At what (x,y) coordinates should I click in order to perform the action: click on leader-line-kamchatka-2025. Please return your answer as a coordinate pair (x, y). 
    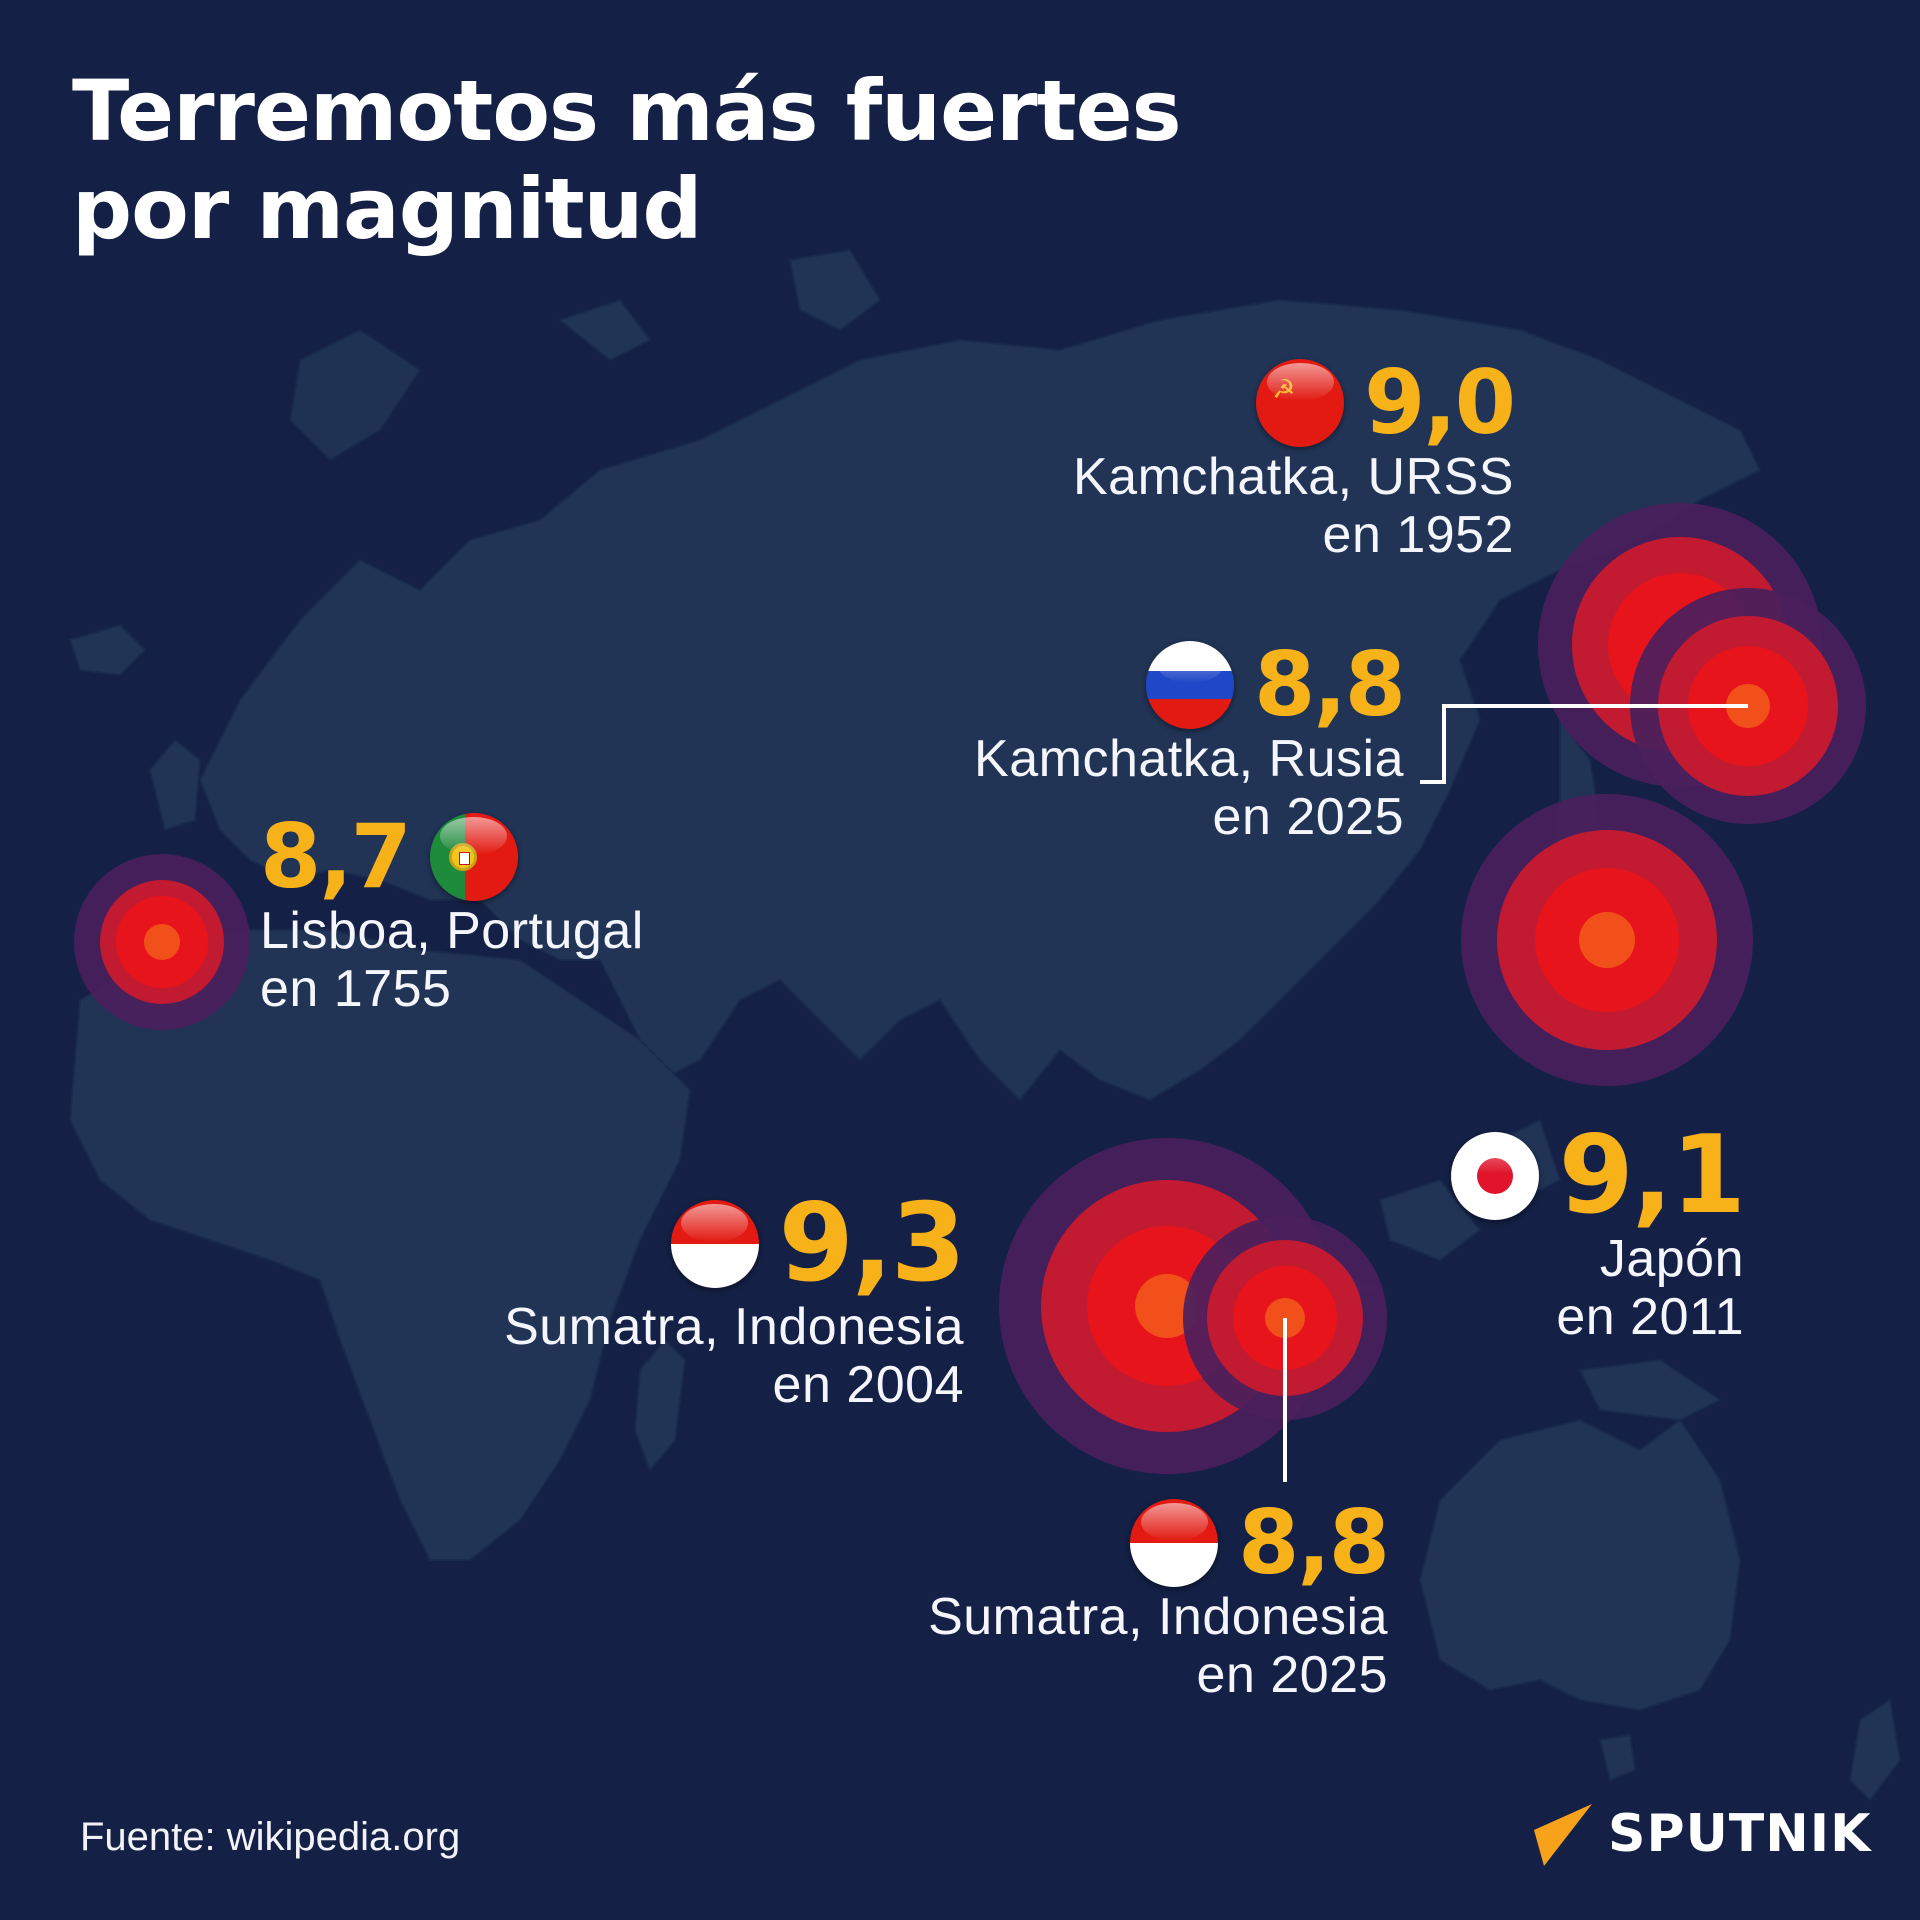
    Looking at the image, I should click on (1584, 744).